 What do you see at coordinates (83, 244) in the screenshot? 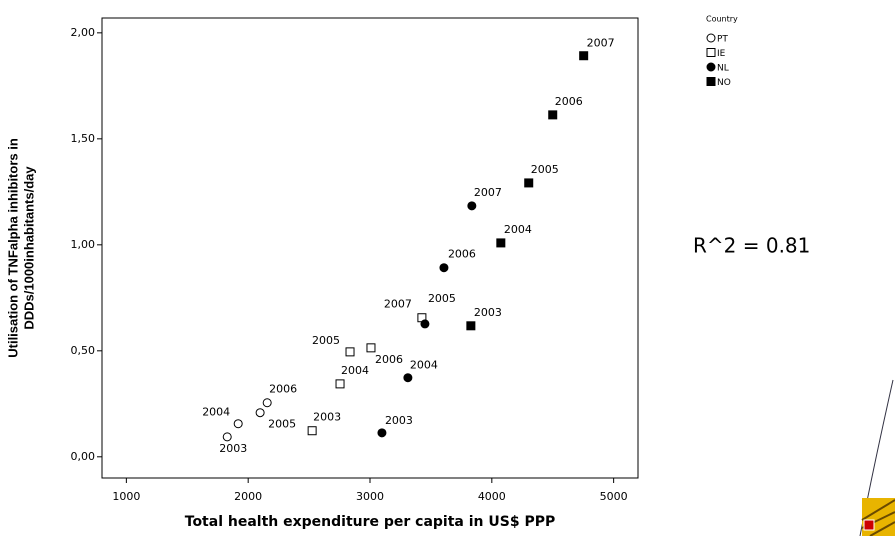
I see `y-tick-label: 1,00` at bounding box center [83, 244].